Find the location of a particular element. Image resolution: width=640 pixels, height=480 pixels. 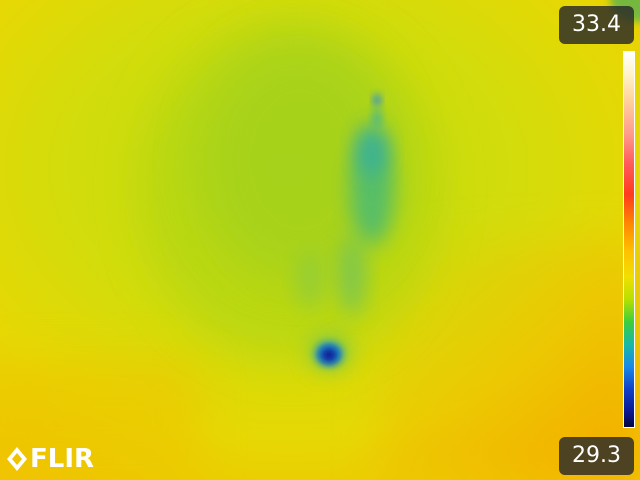

flir-logo: FLIR is located at coordinates (50, 459).